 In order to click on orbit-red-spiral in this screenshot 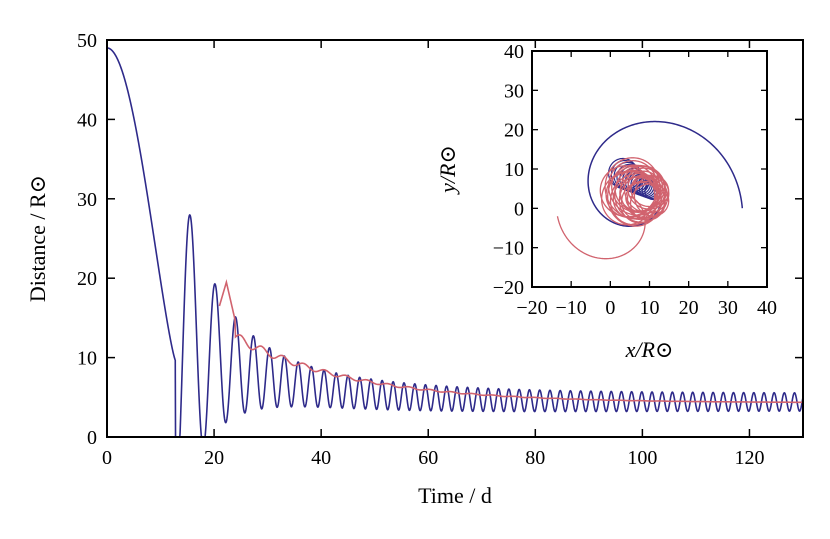, I will do `click(601, 227)`.